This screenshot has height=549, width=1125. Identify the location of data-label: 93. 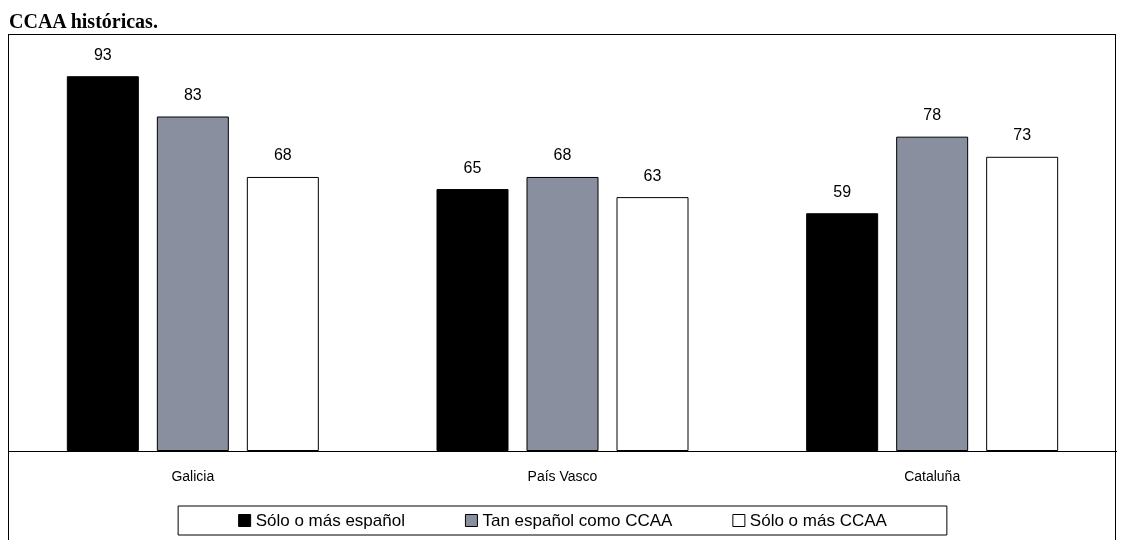
(102, 54).